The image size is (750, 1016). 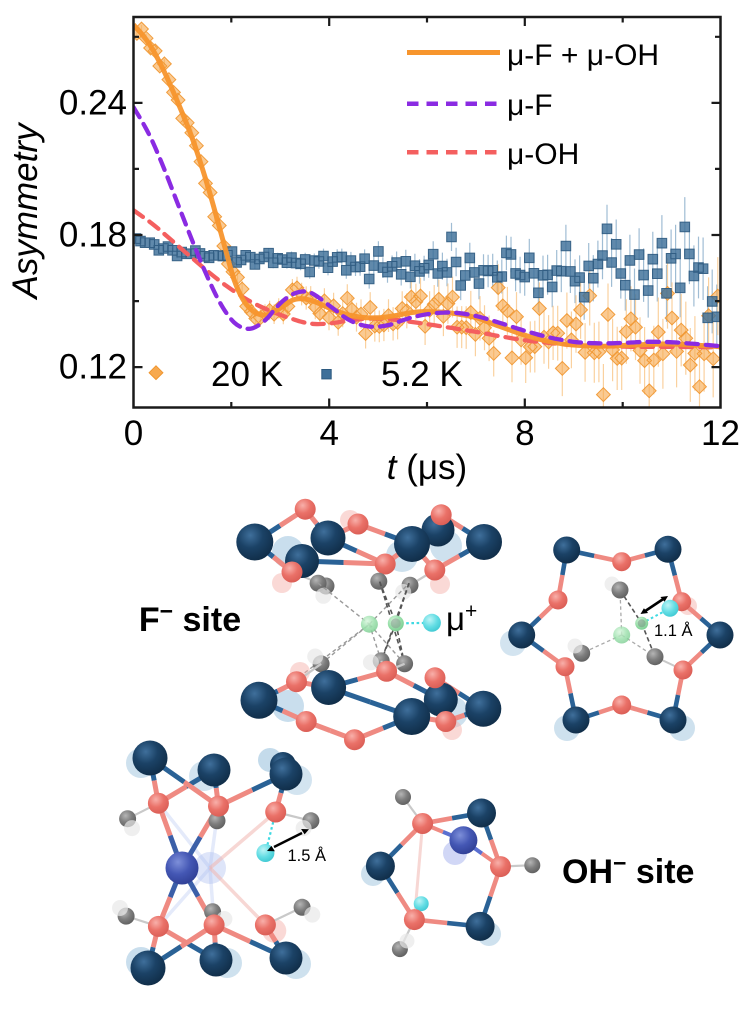 What do you see at coordinates (524, 433) in the screenshot?
I see `svg-text: 8` at bounding box center [524, 433].